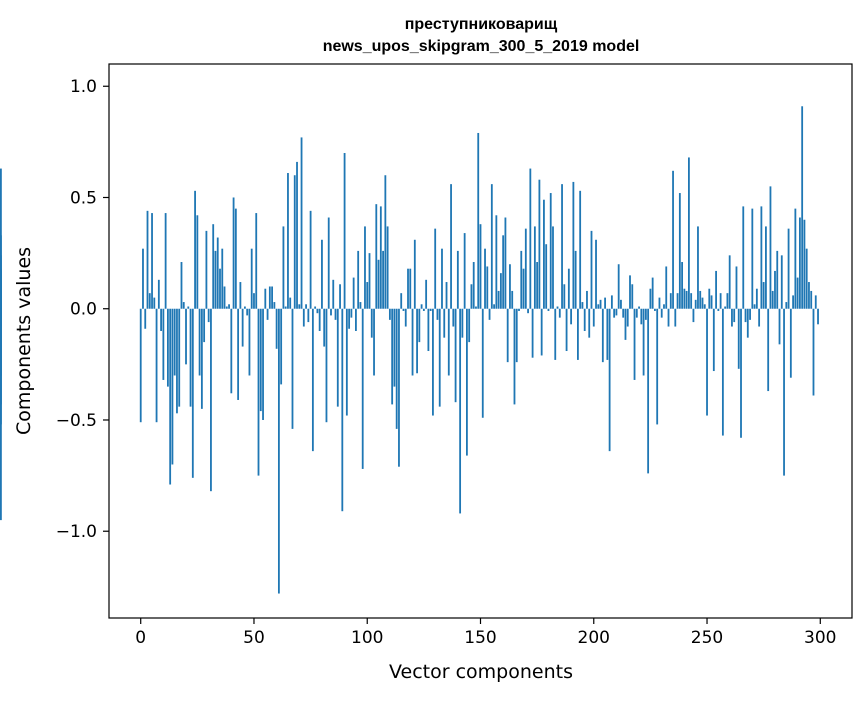 This screenshot has height=701, width=867. What do you see at coordinates (83, 198) in the screenshot?
I see `y-tick-label: 0.5` at bounding box center [83, 198].